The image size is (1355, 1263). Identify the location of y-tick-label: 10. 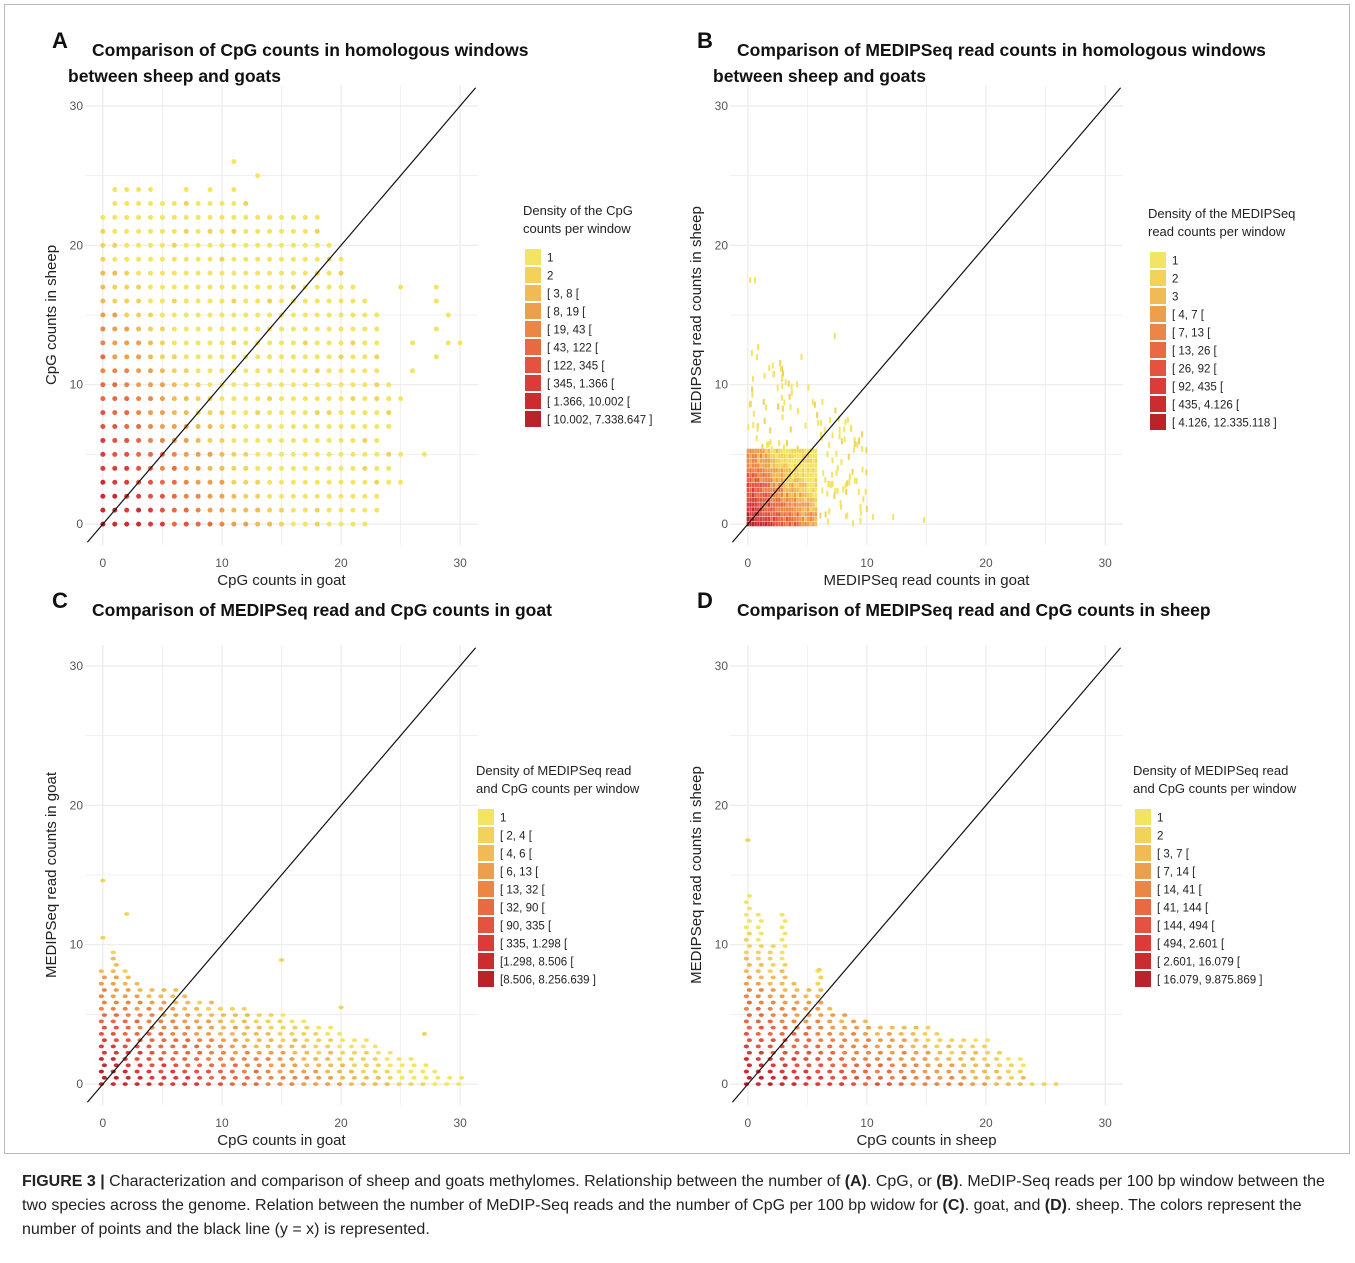
(77, 385).